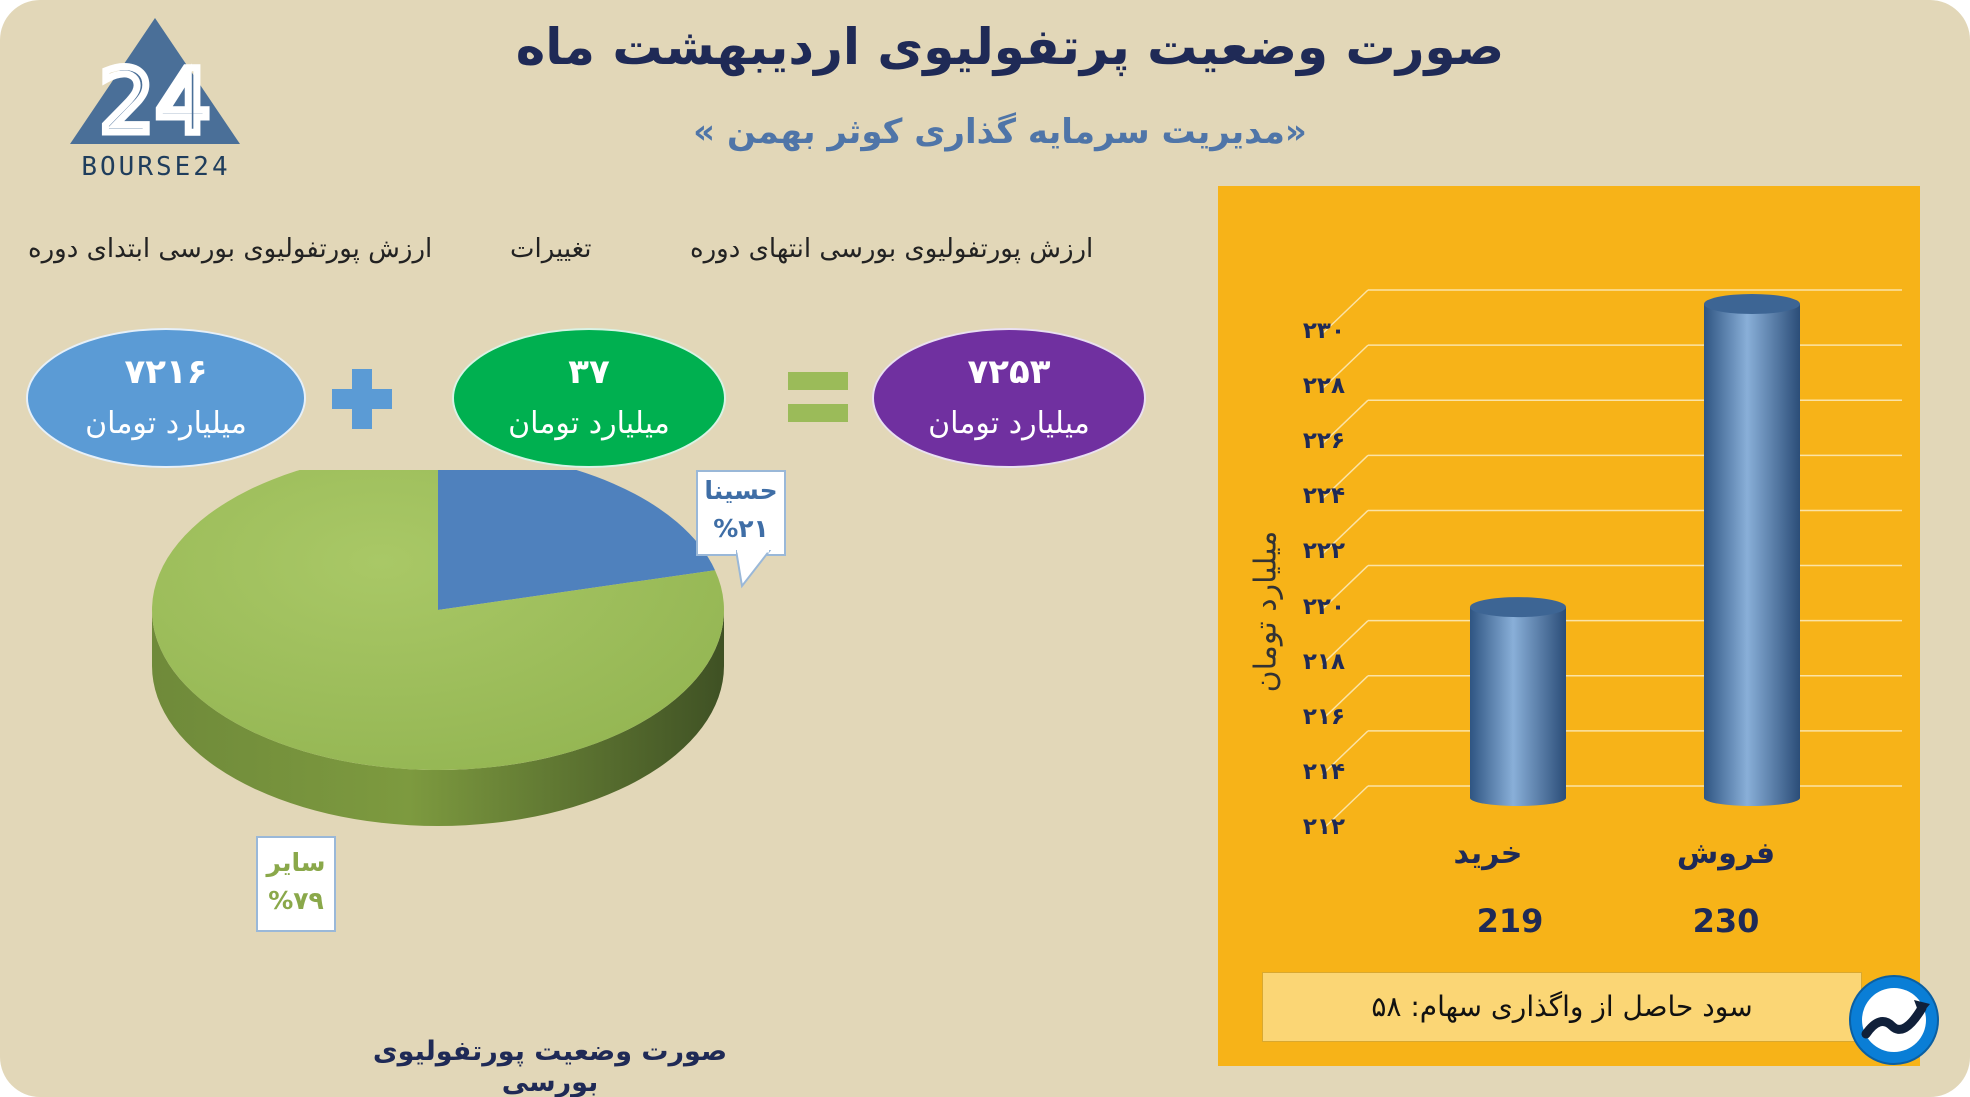 Image resolution: width=1970 pixels, height=1097 pixels. I want to click on start-value-number: ۷۲۱۶, so click(166, 372).